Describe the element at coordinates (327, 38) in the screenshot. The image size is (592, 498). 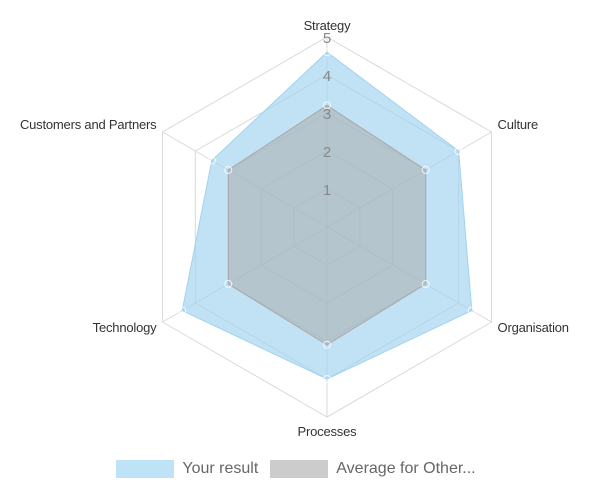
I see `tick-label-5: 5` at that location.